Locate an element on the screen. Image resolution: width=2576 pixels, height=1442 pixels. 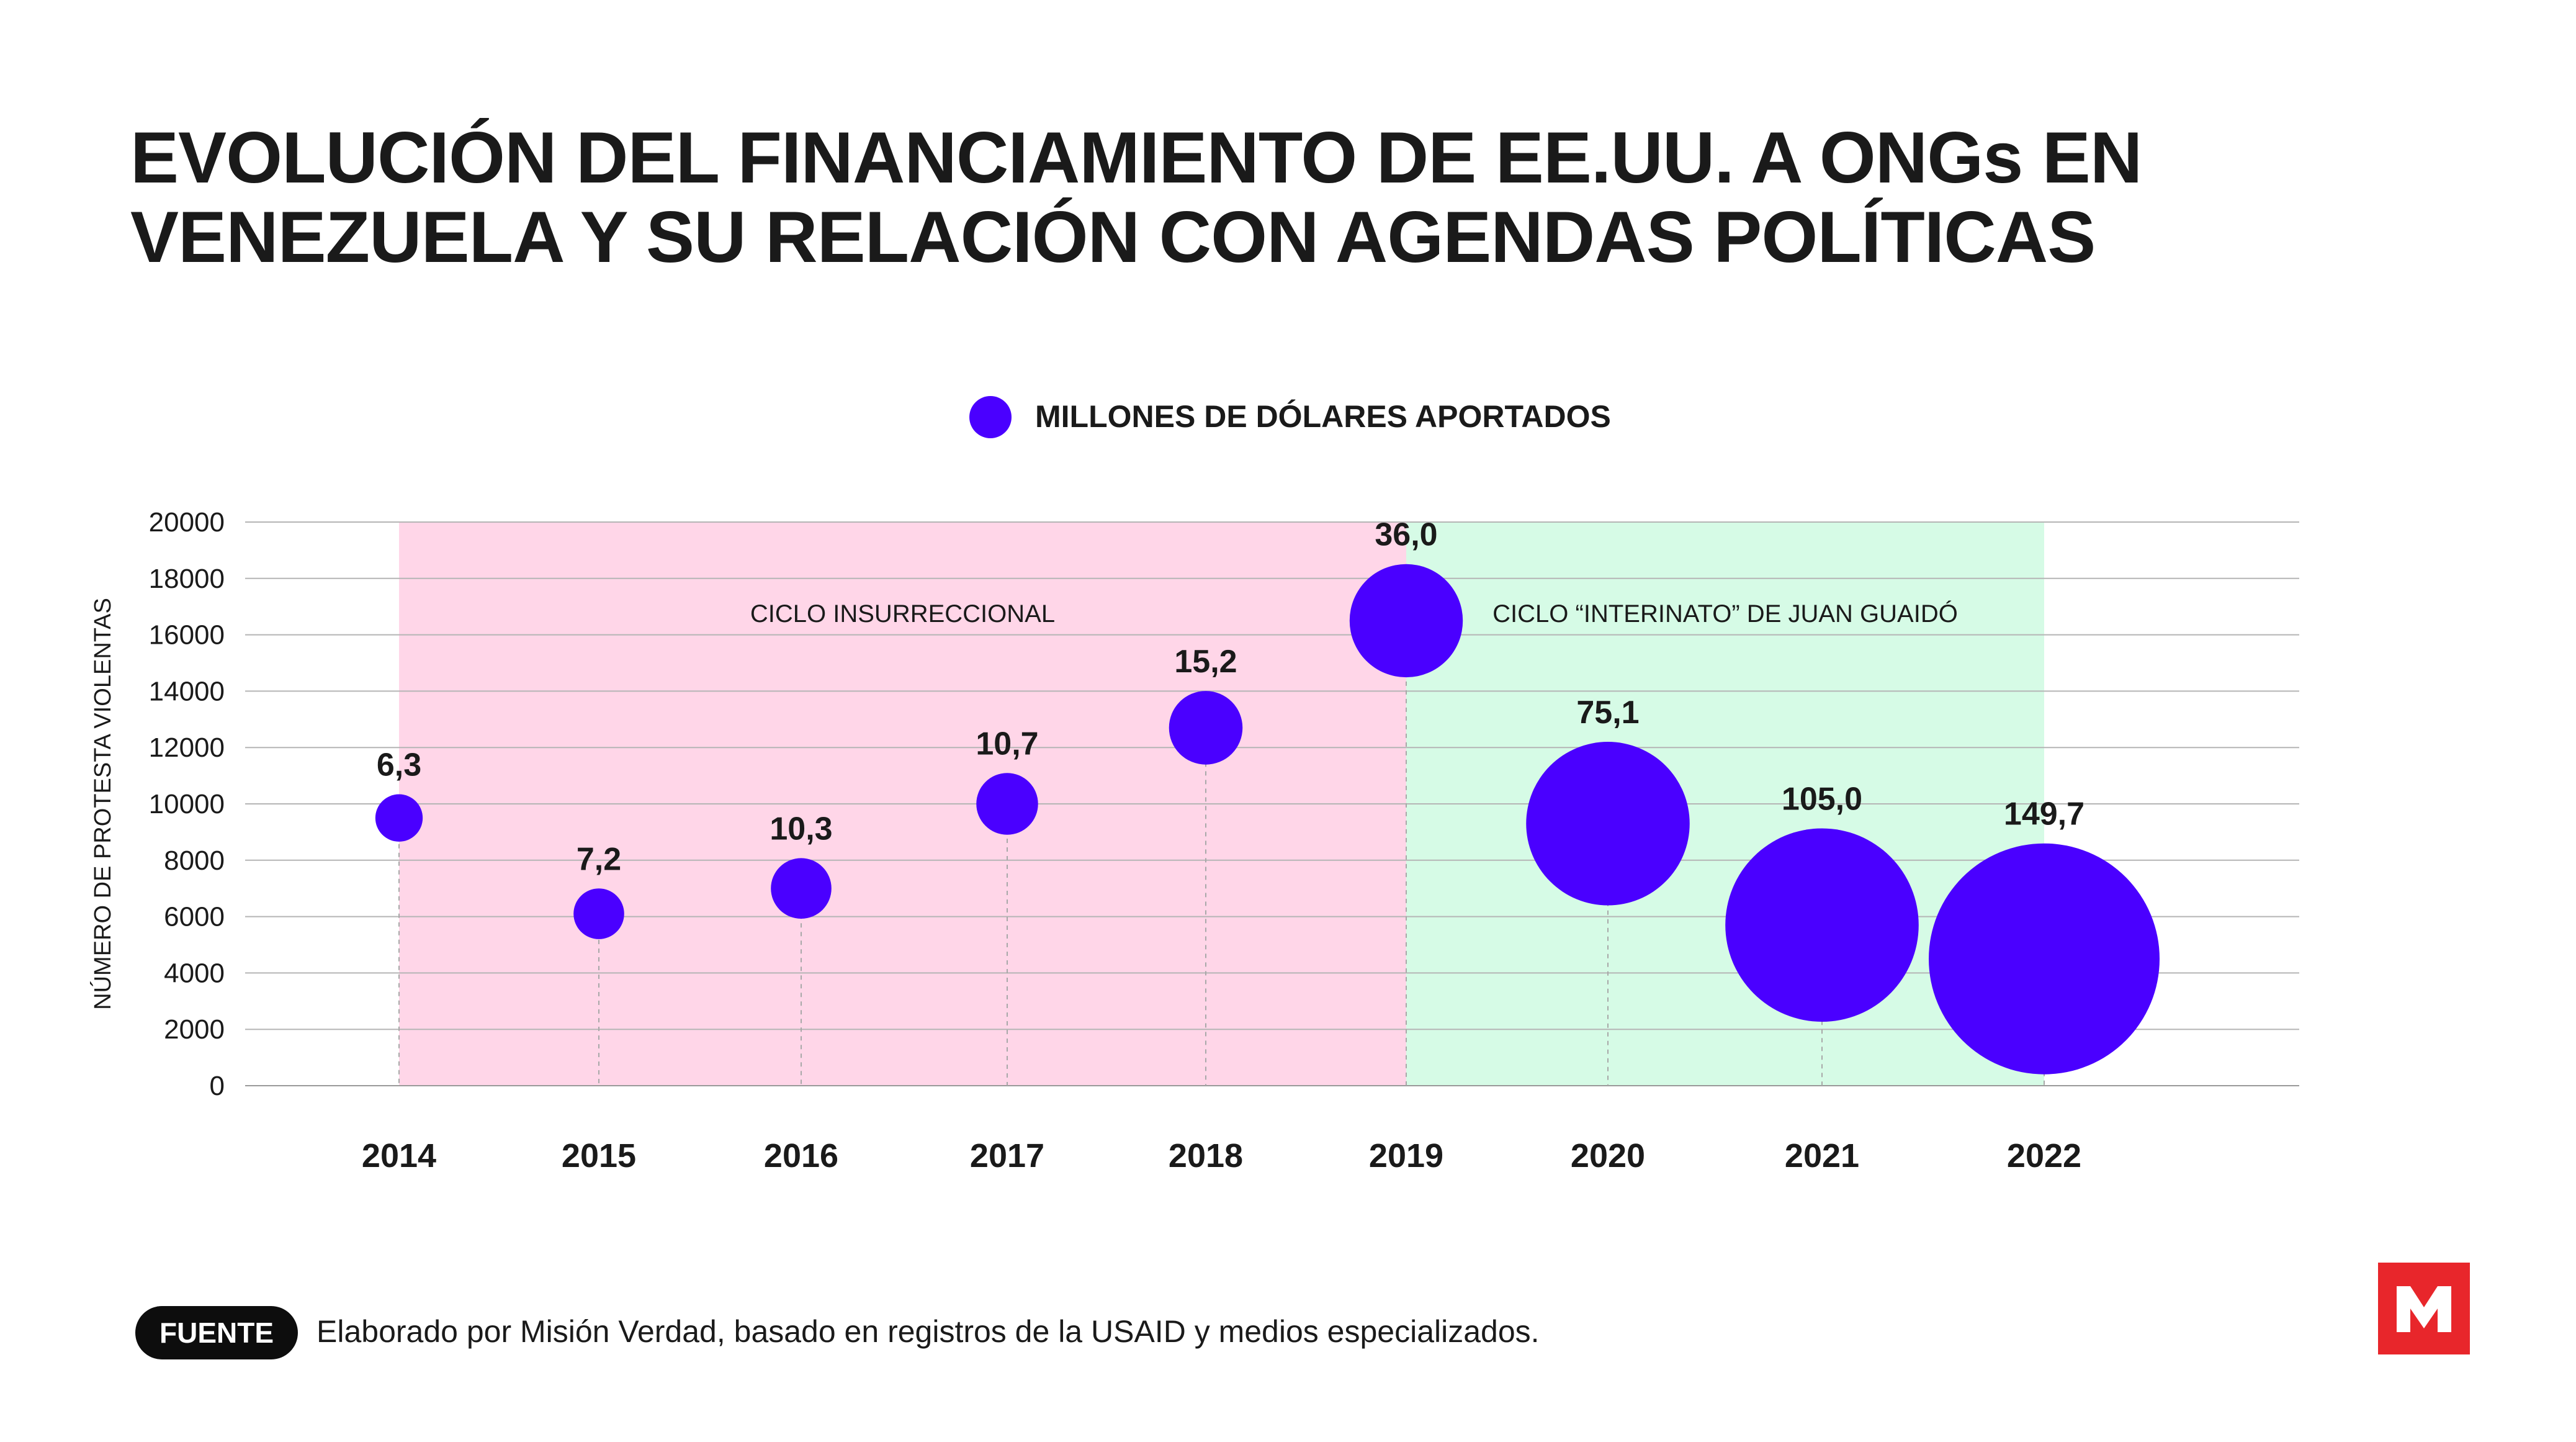
bubble-2018 is located at coordinates (1206, 728).